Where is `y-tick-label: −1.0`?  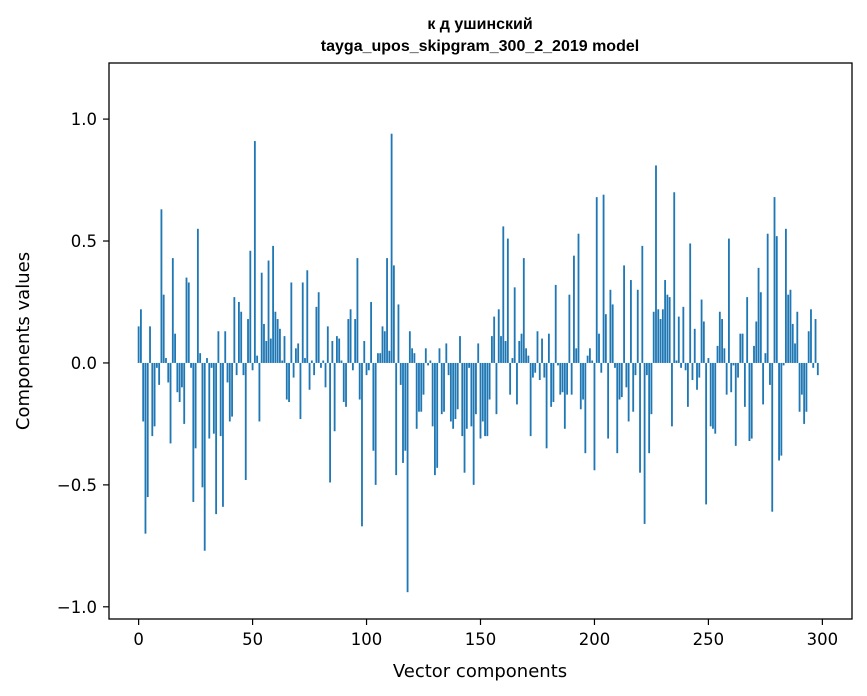 y-tick-label: −1.0 is located at coordinates (77, 607).